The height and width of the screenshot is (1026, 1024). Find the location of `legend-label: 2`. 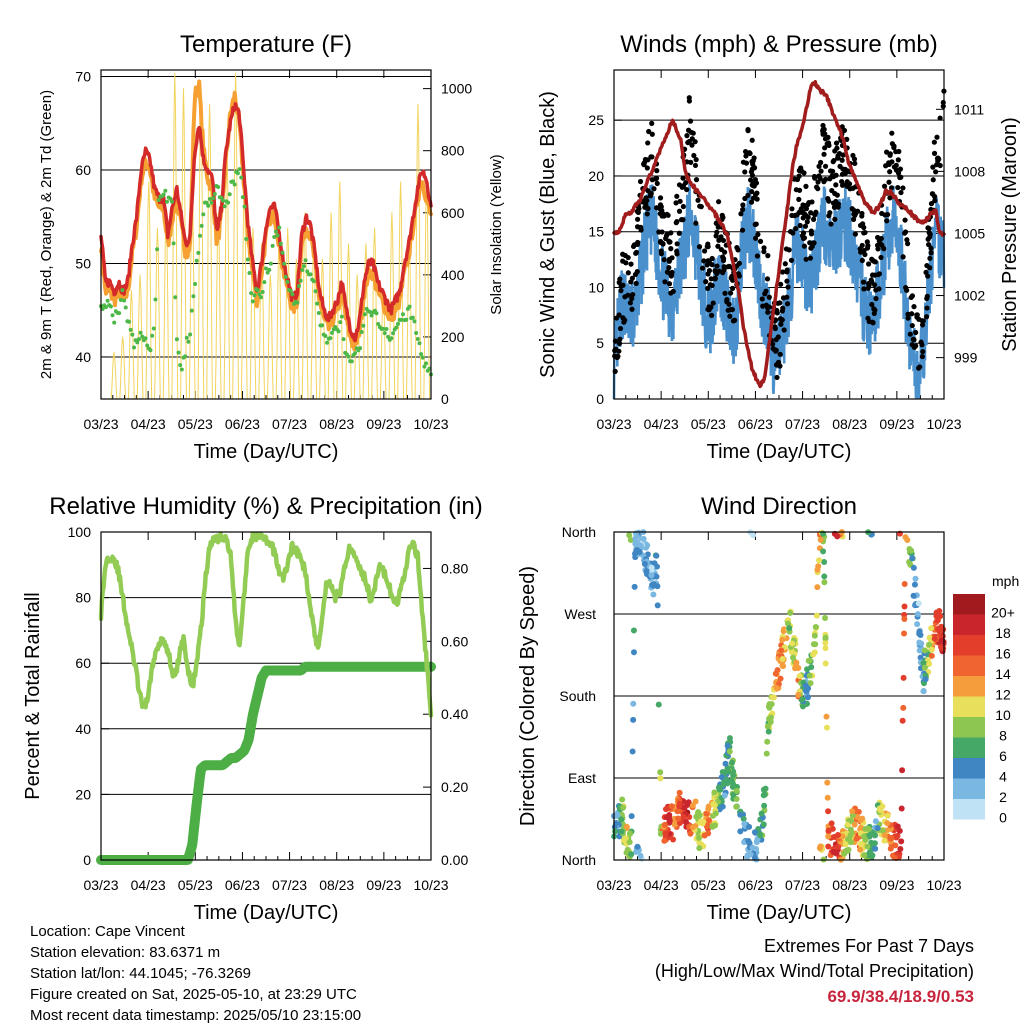

legend-label: 2 is located at coordinates (1003, 797).